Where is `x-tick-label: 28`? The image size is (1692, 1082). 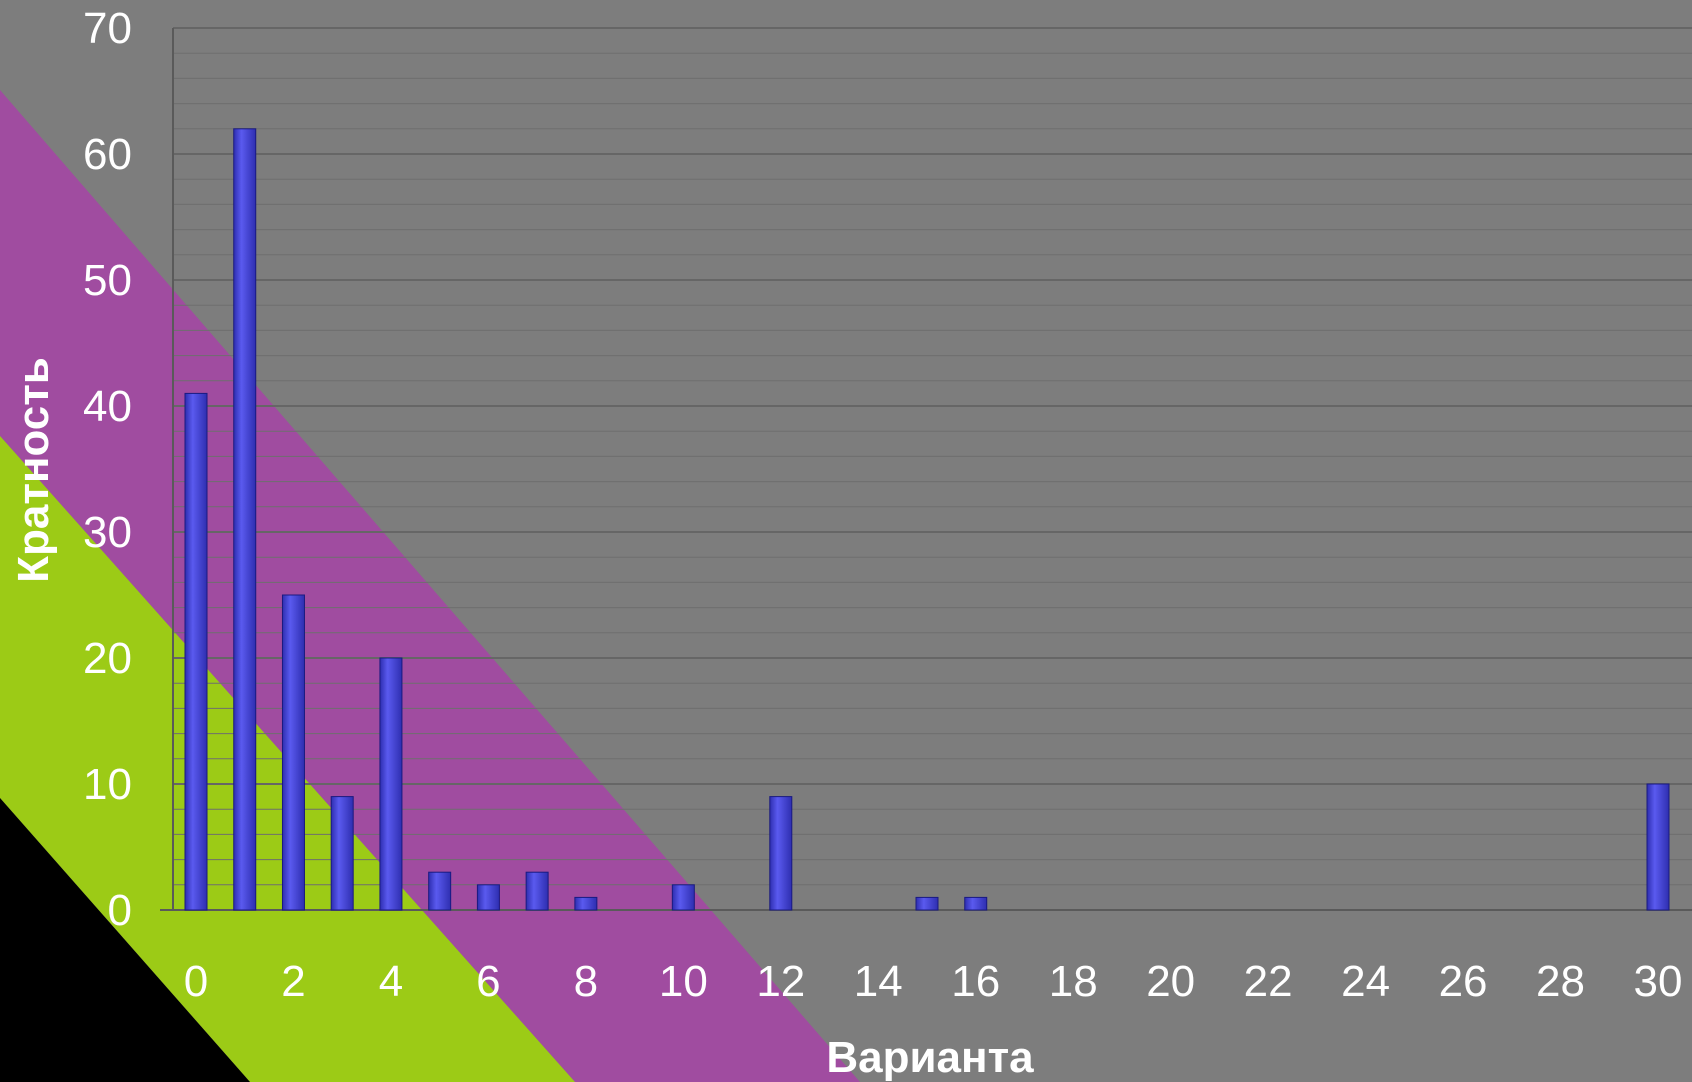 x-tick-label: 28 is located at coordinates (1560, 981).